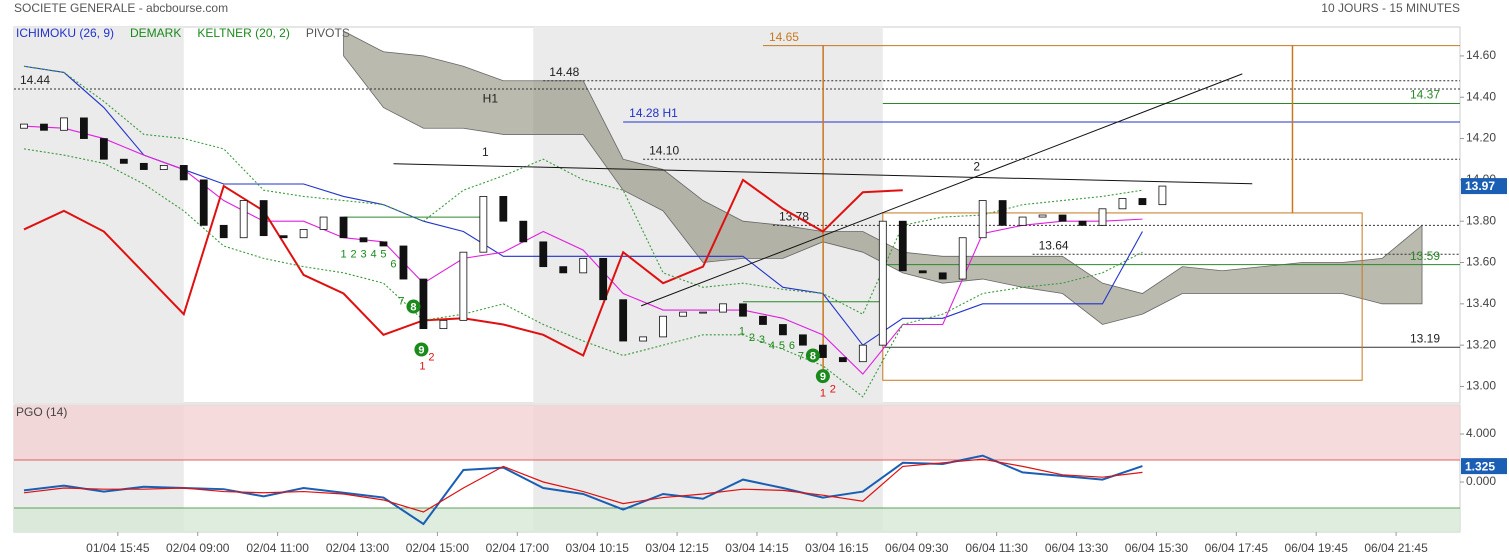  Describe the element at coordinates (1396, 548) in the screenshot. I see `x-tick-label: 06/04 21:45` at that location.